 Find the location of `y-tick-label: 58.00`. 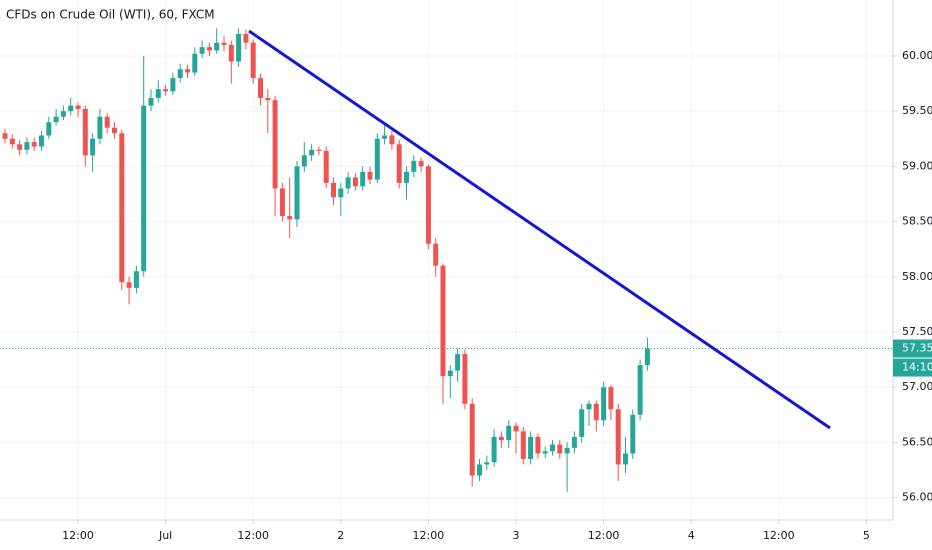

y-tick-label: 58.00 is located at coordinates (917, 276).